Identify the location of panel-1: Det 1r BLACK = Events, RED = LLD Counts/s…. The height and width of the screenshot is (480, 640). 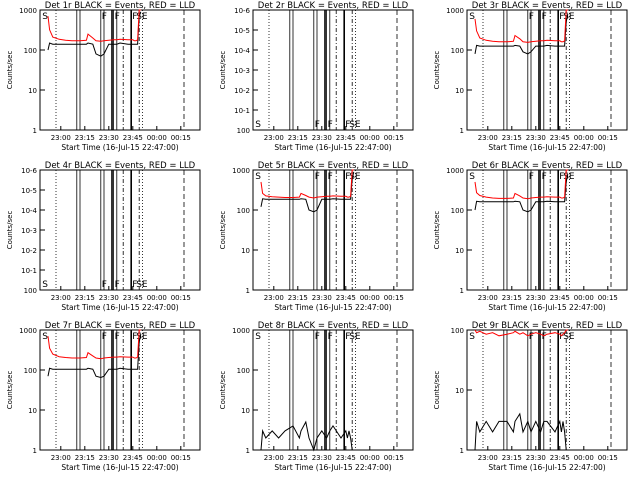
(103, 76).